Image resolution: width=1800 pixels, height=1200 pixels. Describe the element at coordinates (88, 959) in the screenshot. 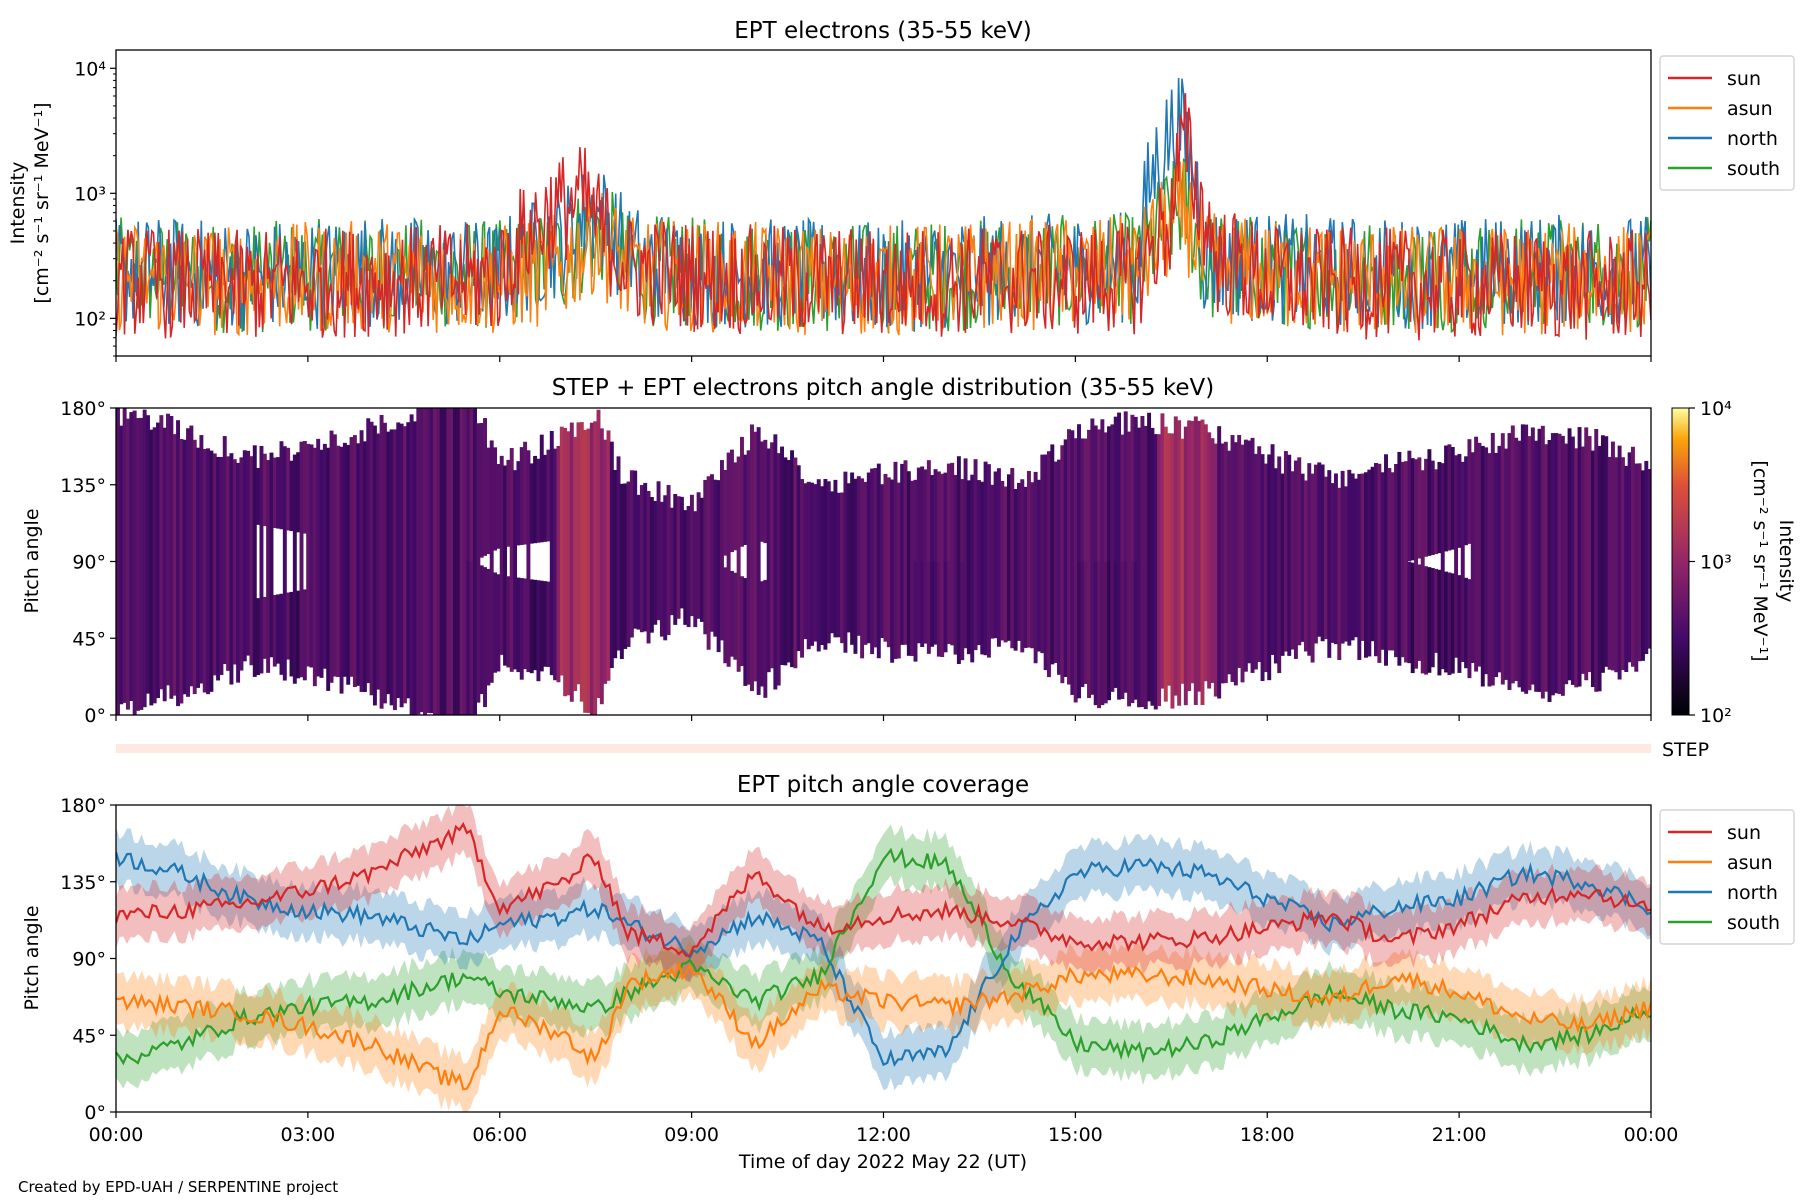

I see `panel3-y-axis: 0° 45° 90° 135° 180°` at that location.